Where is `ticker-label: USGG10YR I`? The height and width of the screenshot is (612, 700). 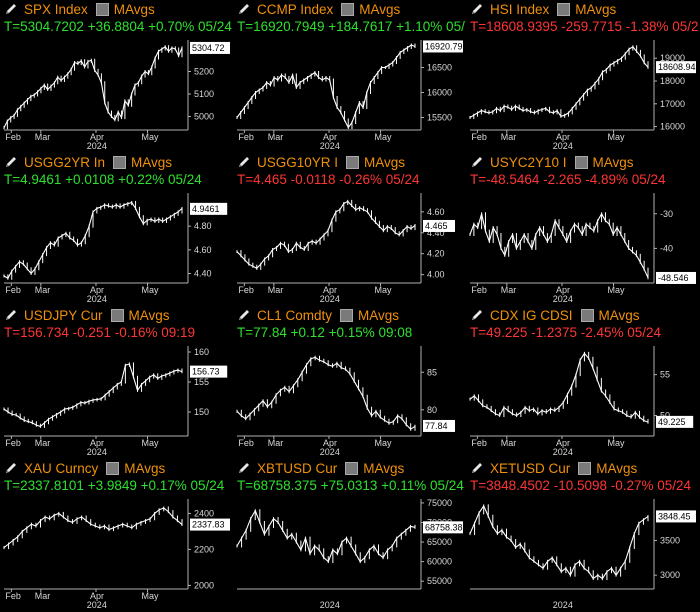
ticker-label: USGG10YR I is located at coordinates (298, 162).